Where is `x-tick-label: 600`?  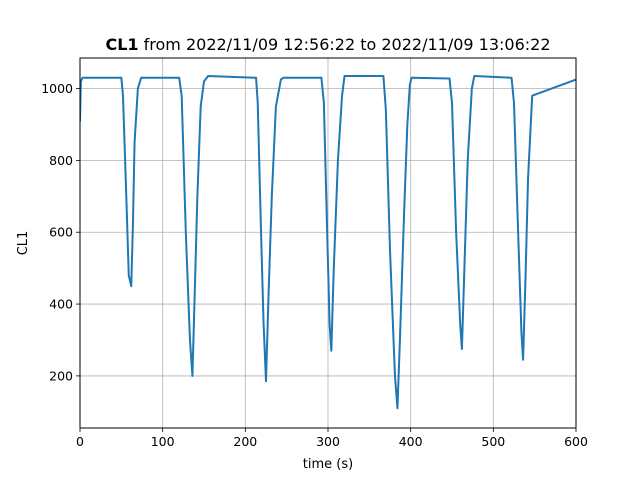 x-tick-label: 600 is located at coordinates (576, 441).